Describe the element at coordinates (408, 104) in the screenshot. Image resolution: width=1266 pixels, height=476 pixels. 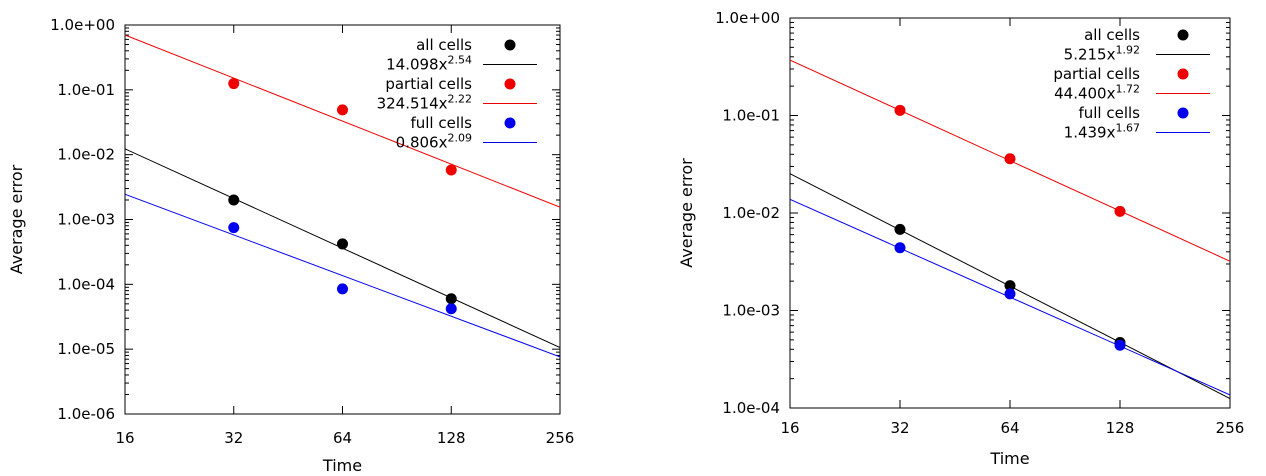
I see `fit-coefficient: 324.514` at that location.